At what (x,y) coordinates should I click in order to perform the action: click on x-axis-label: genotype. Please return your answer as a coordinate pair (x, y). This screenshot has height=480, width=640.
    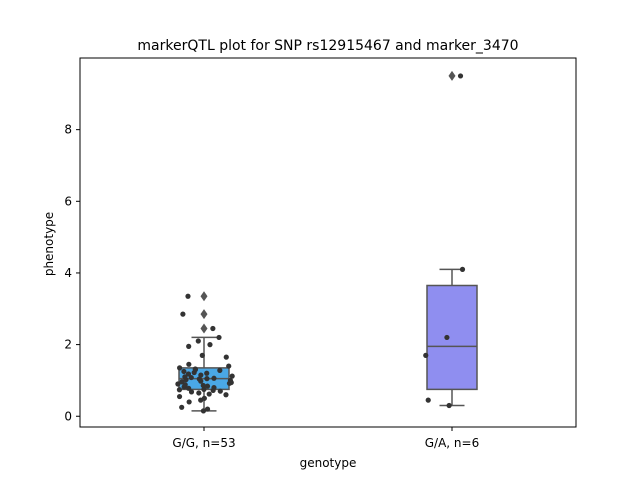
    Looking at the image, I should click on (328, 463).